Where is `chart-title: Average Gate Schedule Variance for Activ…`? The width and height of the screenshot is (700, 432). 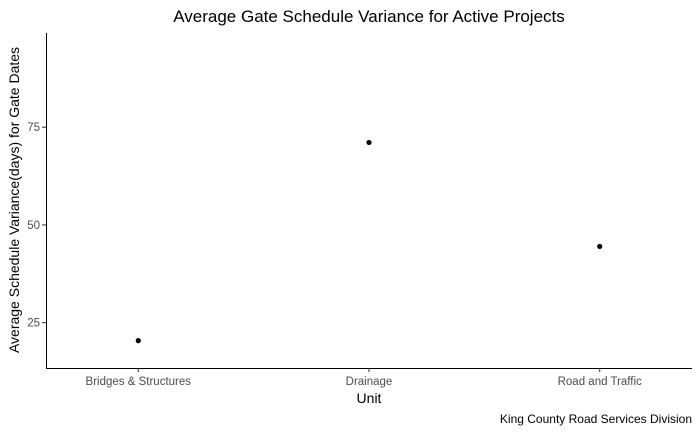 chart-title: Average Gate Schedule Variance for Activ… is located at coordinates (369, 16).